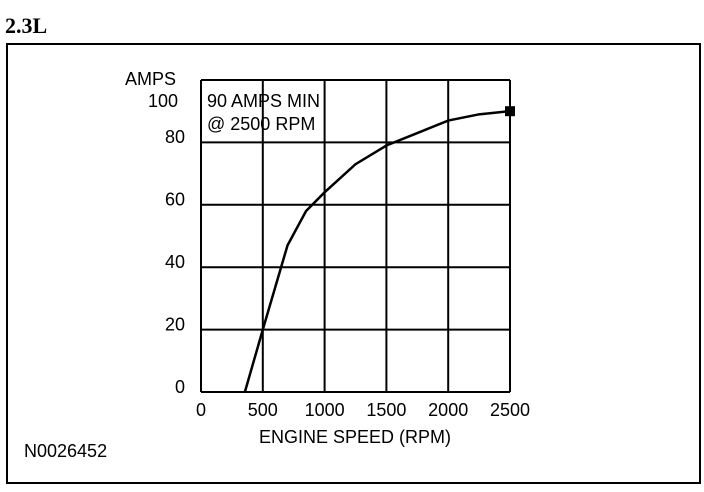  What do you see at coordinates (325, 410) in the screenshot?
I see `x-tick-label: 1000` at bounding box center [325, 410].